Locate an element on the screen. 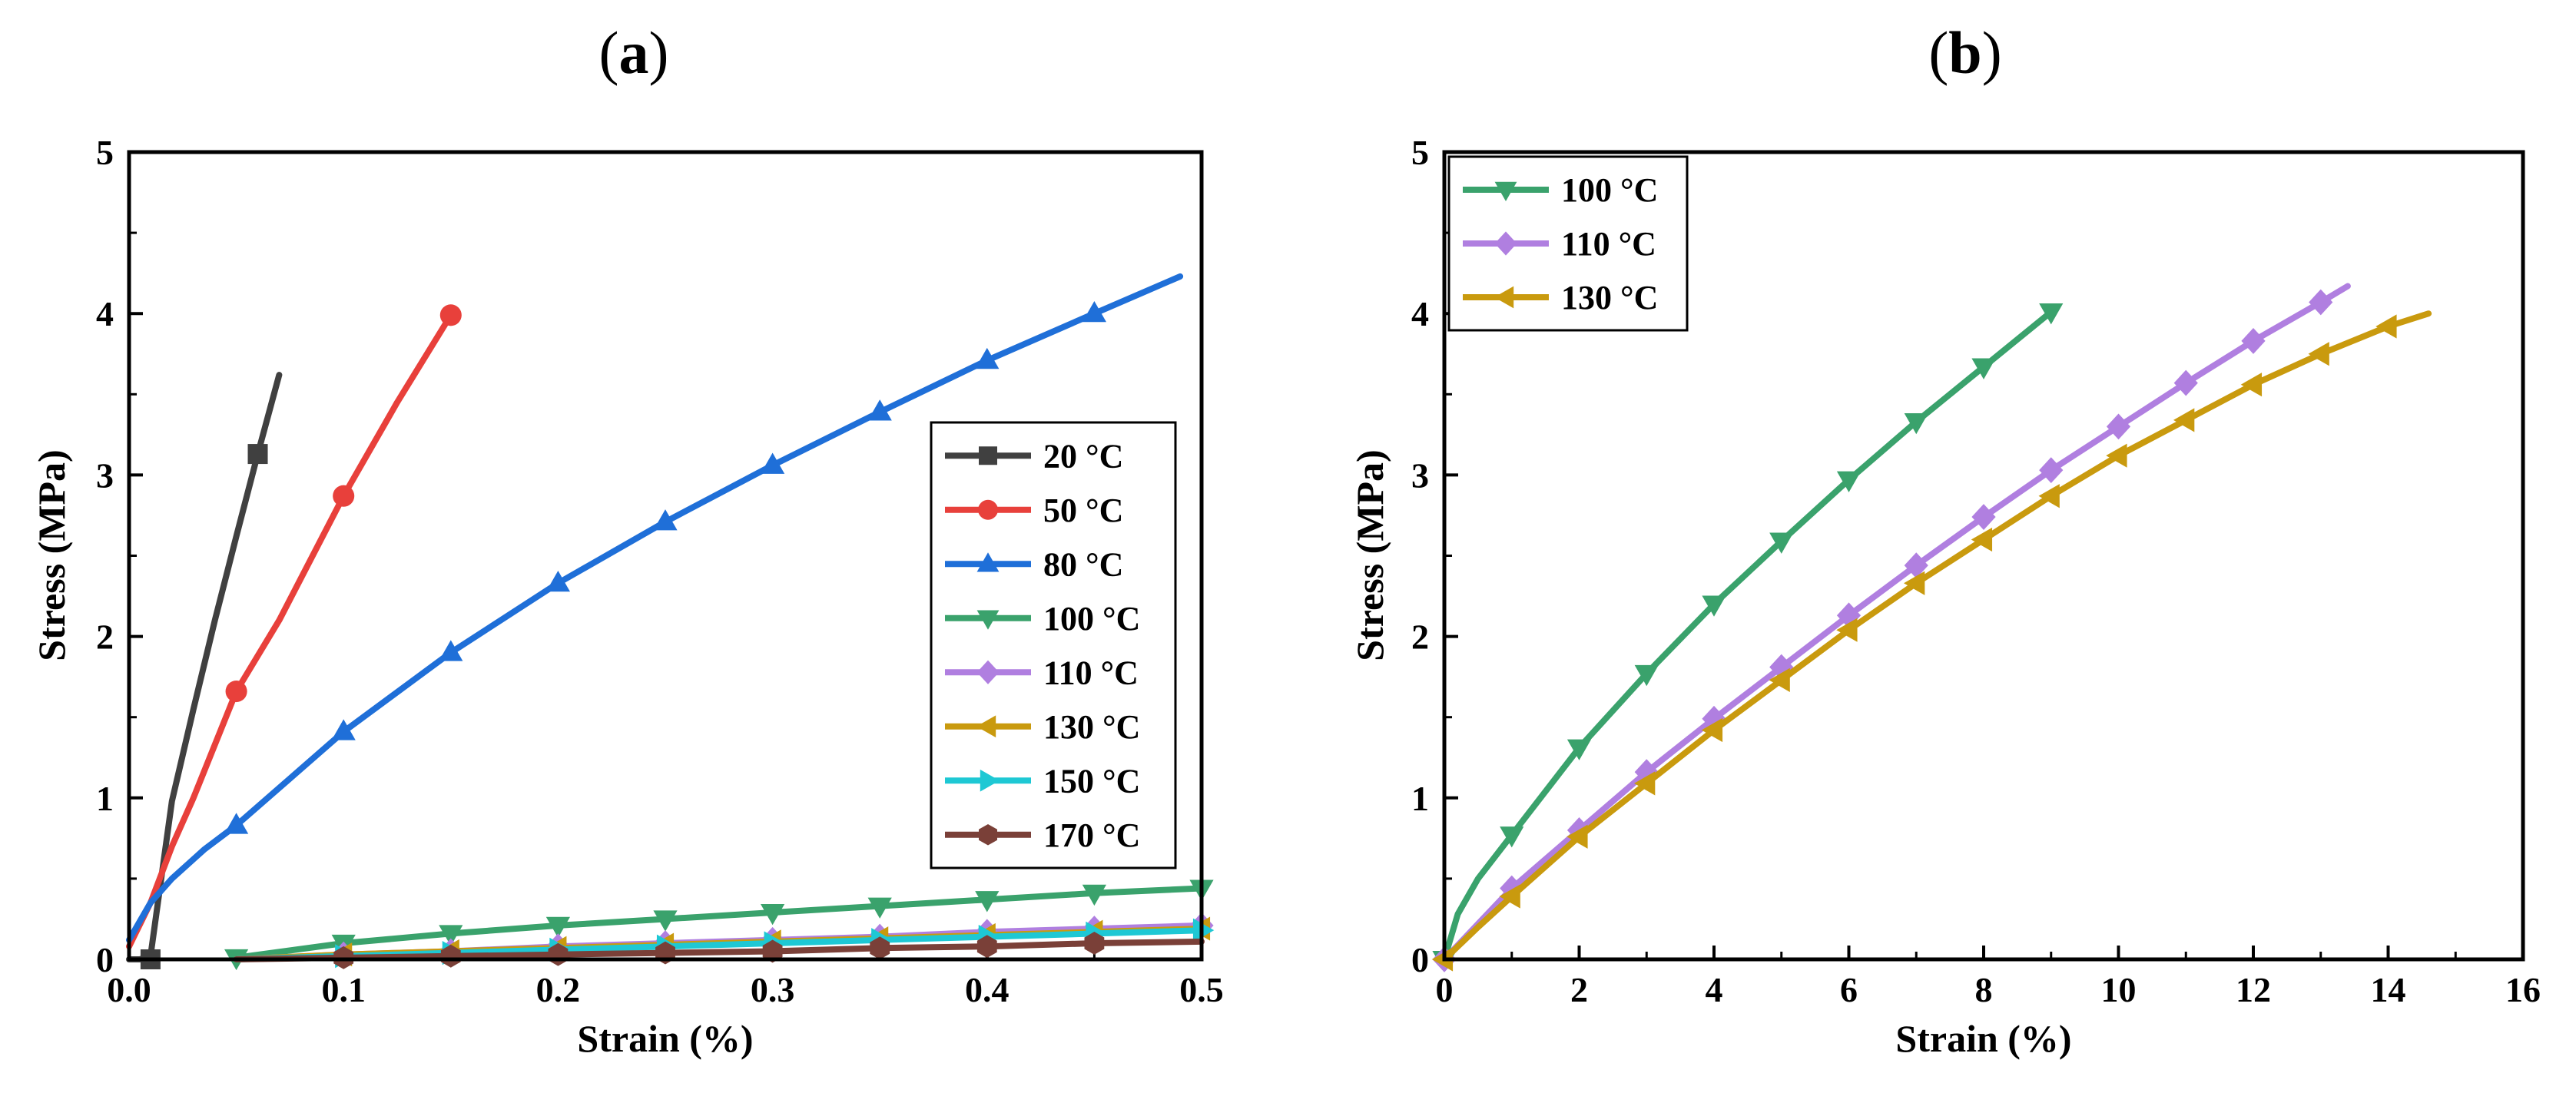  panel-b-y-tick-label: 0 is located at coordinates (1420, 959).